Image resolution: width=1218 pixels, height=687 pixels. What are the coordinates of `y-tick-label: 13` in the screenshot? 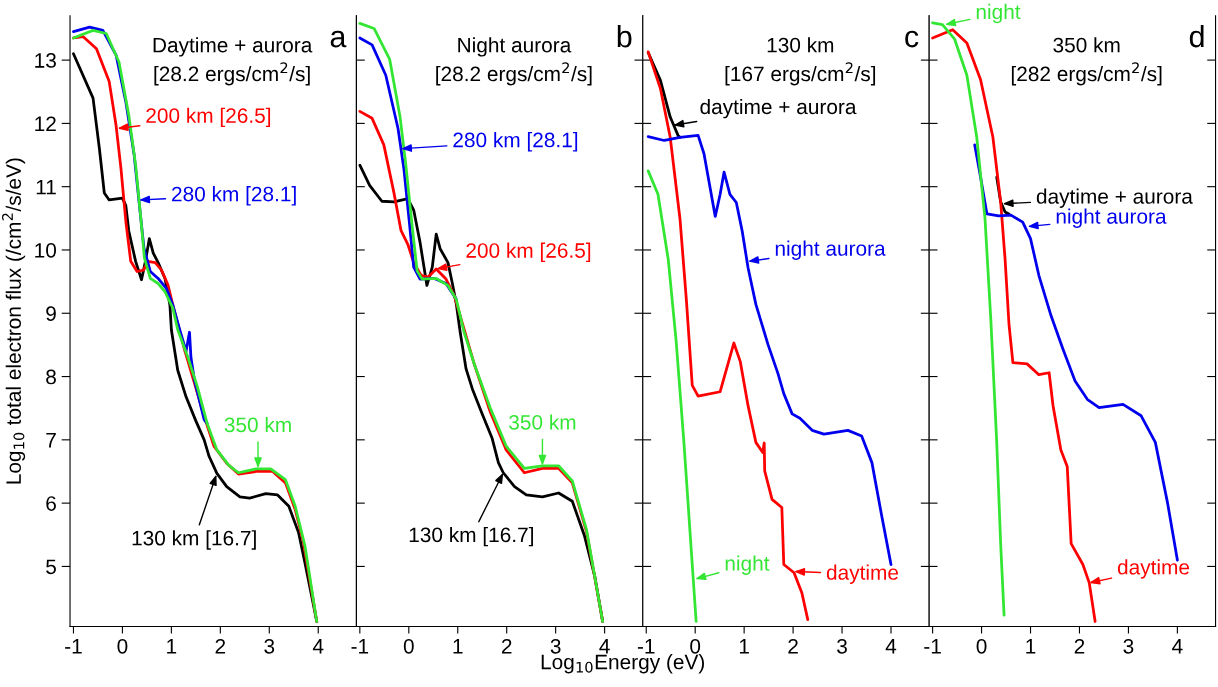 It's located at (45, 60).